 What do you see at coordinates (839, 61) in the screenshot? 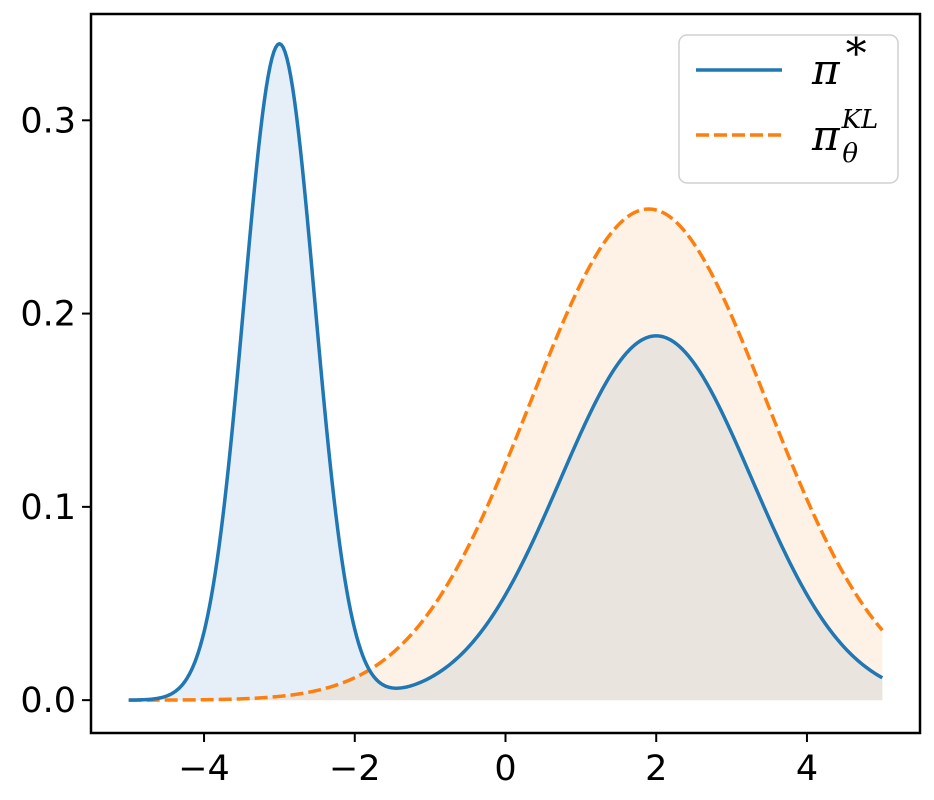
I see `legend-label-pi-star: π *` at bounding box center [839, 61].